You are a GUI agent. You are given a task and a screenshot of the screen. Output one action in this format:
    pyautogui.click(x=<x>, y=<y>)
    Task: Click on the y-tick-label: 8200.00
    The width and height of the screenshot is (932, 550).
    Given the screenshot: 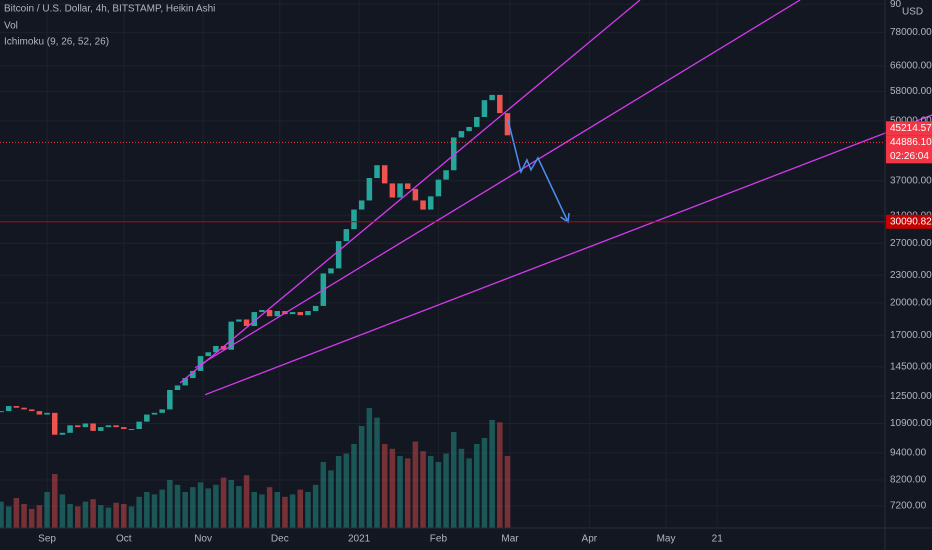 What is the action you would take?
    pyautogui.click(x=908, y=480)
    